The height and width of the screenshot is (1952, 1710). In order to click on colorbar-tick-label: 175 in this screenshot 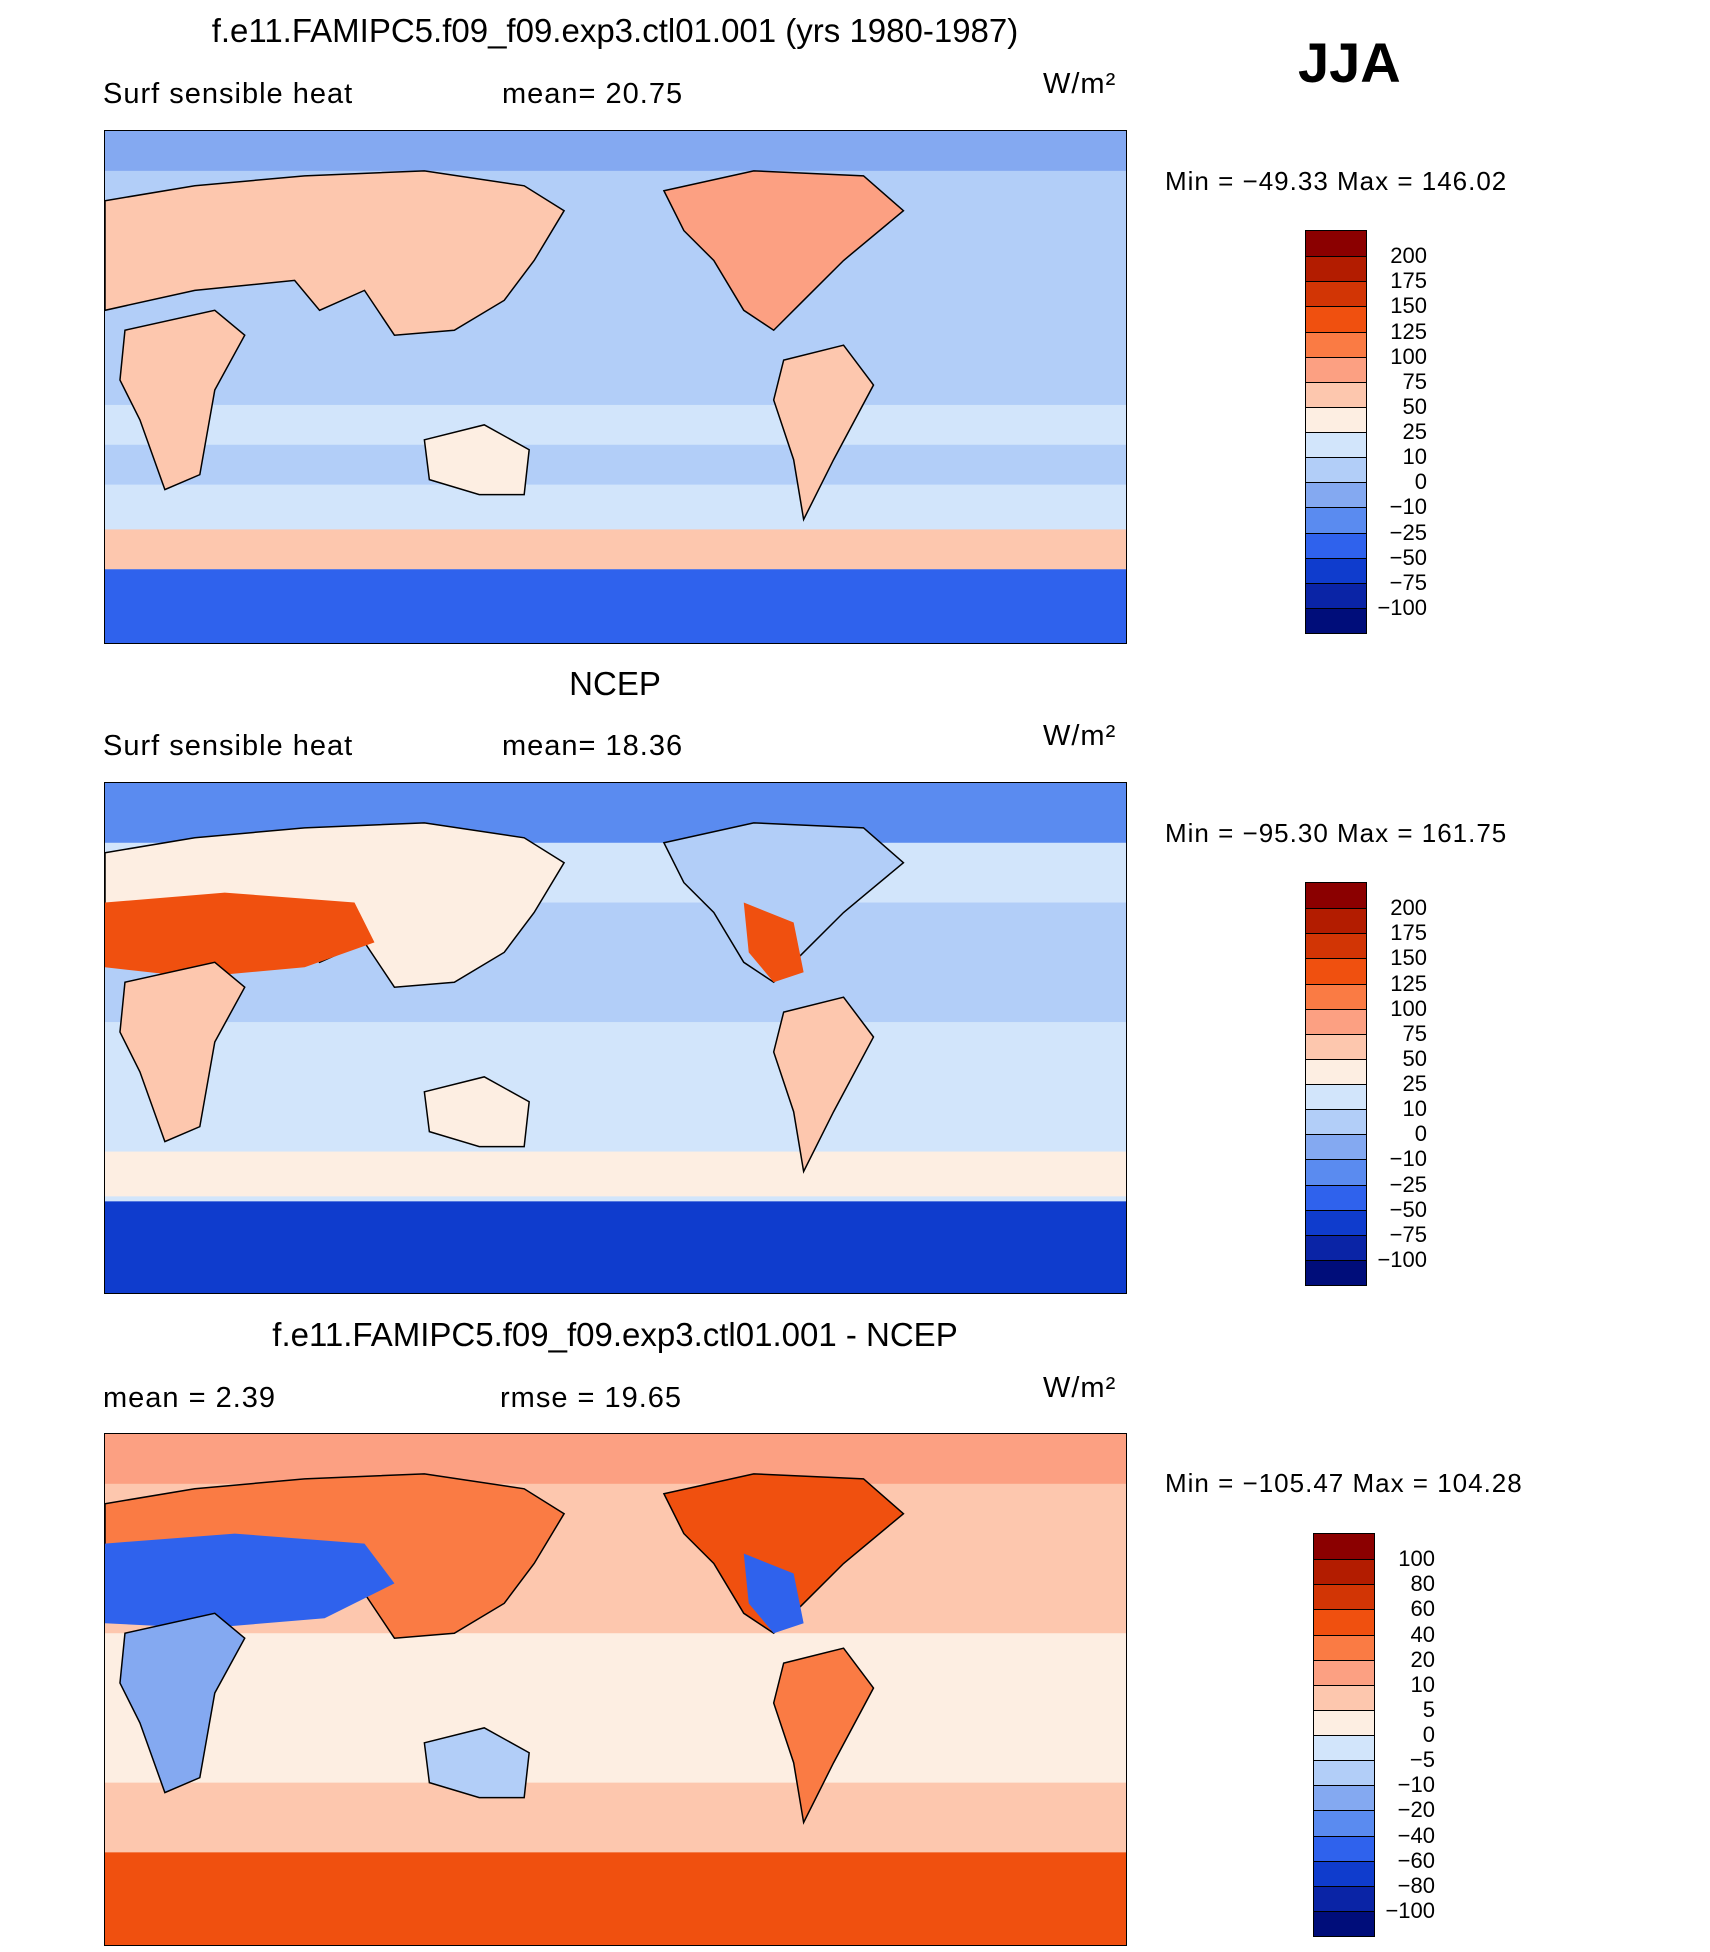, I will do `click(1408, 281)`.